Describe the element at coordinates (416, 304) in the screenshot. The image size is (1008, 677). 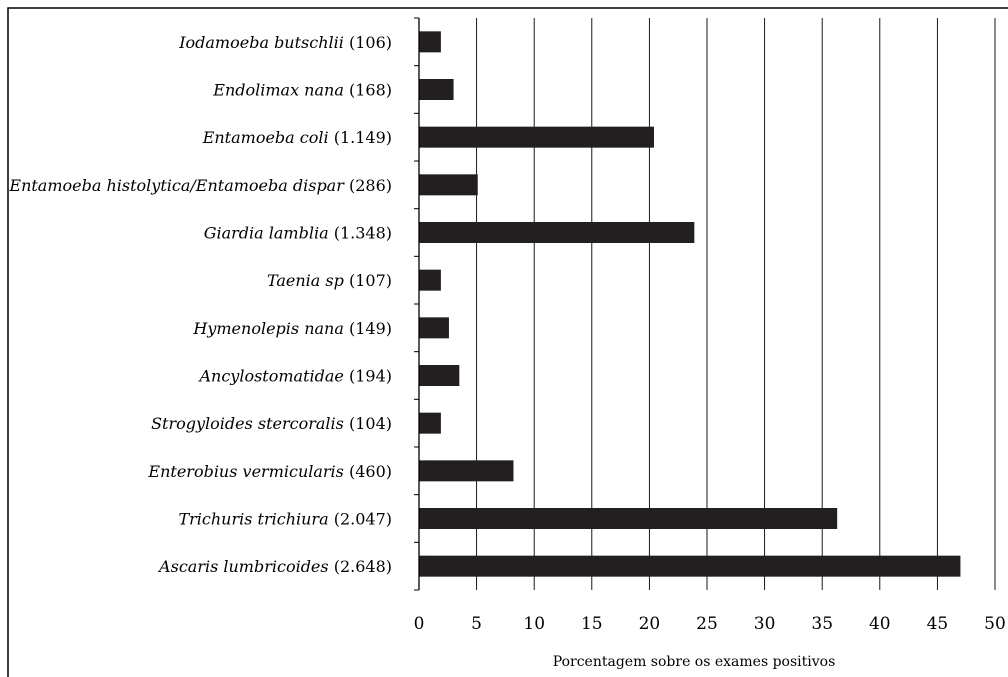
I see `y-axis-ticks` at that location.